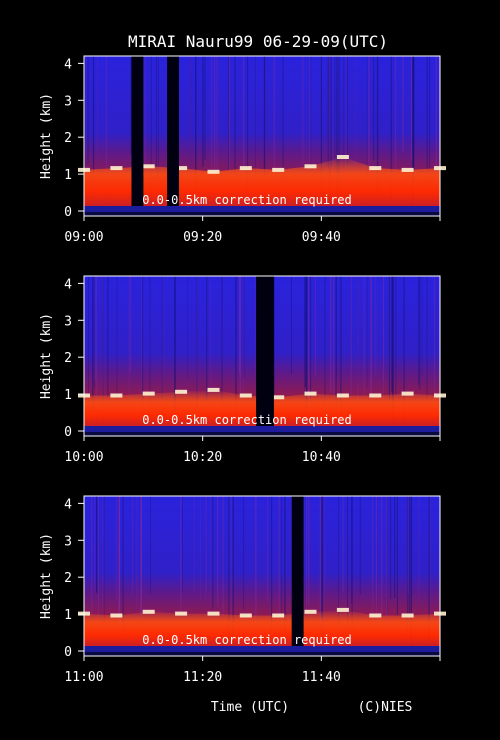  What do you see at coordinates (265, 351) in the screenshot?
I see `data-gap` at bounding box center [265, 351].